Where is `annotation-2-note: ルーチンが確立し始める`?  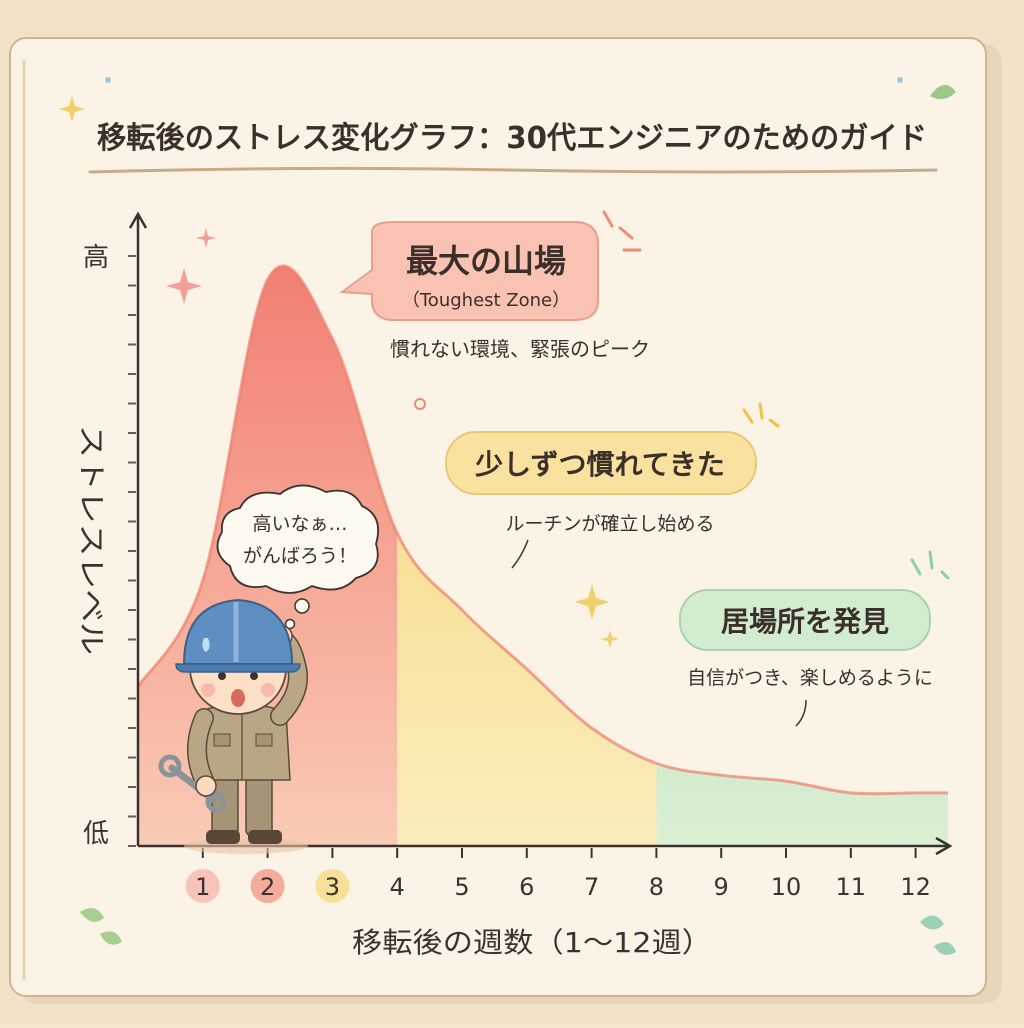 annotation-2-note: ルーチンが確立し始める is located at coordinates (609, 524).